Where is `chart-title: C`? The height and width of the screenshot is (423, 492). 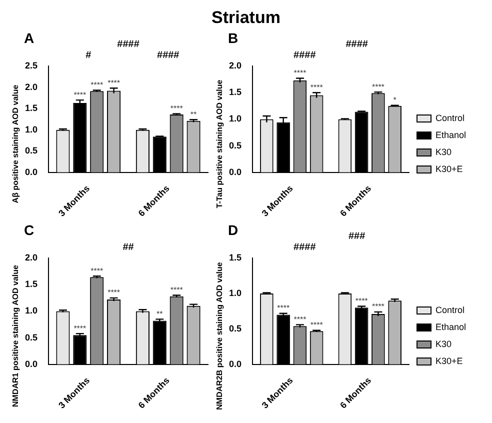
chart-title: C is located at coordinates (29, 230).